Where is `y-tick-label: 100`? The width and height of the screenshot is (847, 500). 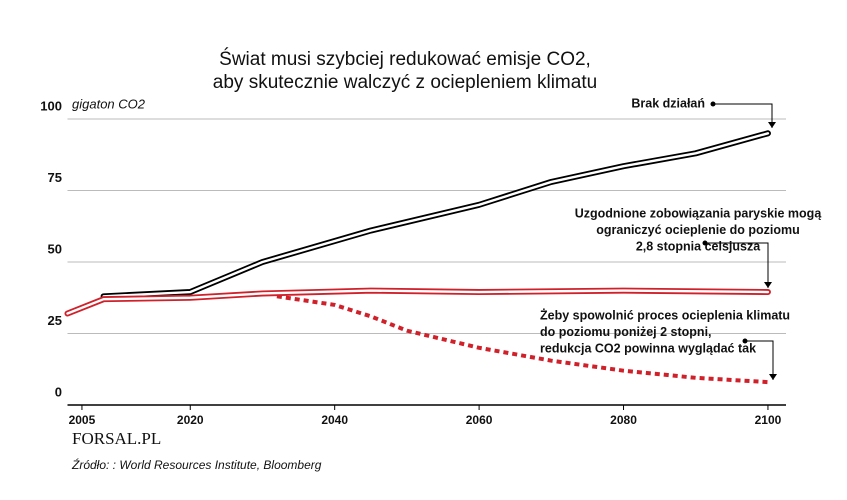
y-tick-label: 100 is located at coordinates (51, 105).